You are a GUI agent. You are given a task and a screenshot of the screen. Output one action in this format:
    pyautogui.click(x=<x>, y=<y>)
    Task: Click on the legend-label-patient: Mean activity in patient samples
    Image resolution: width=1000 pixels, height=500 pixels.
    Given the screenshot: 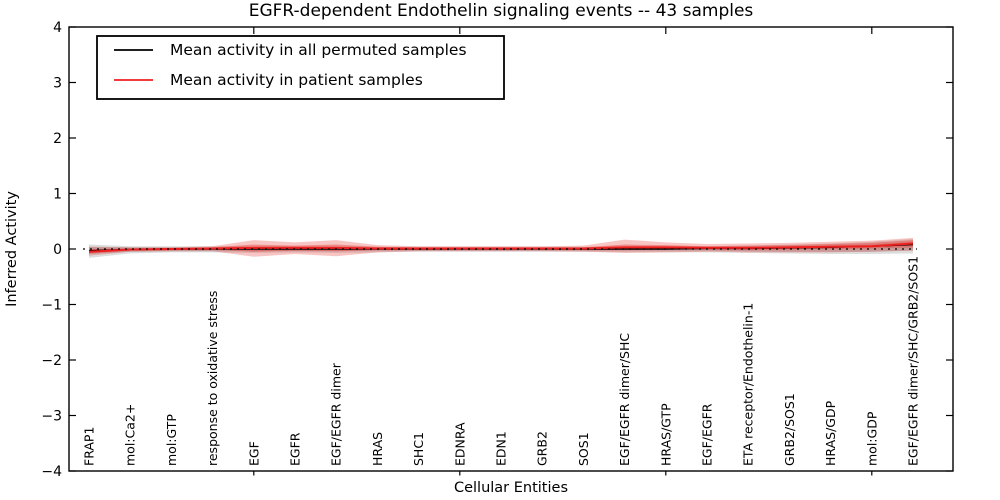 What is the action you would take?
    pyautogui.click(x=296, y=80)
    